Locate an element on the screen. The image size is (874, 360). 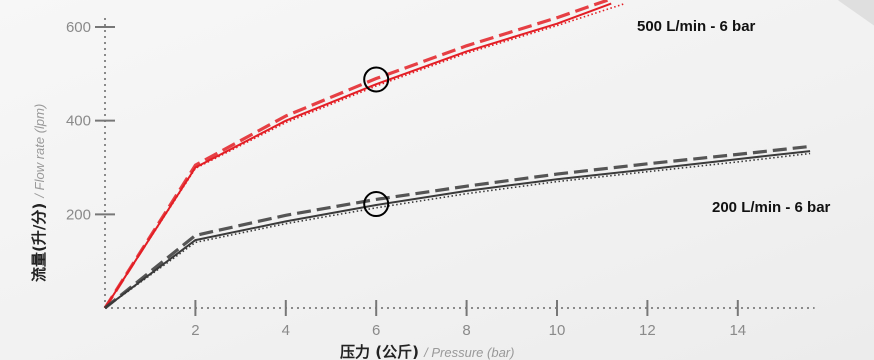
x-tick-label: 8 is located at coordinates (466, 330).